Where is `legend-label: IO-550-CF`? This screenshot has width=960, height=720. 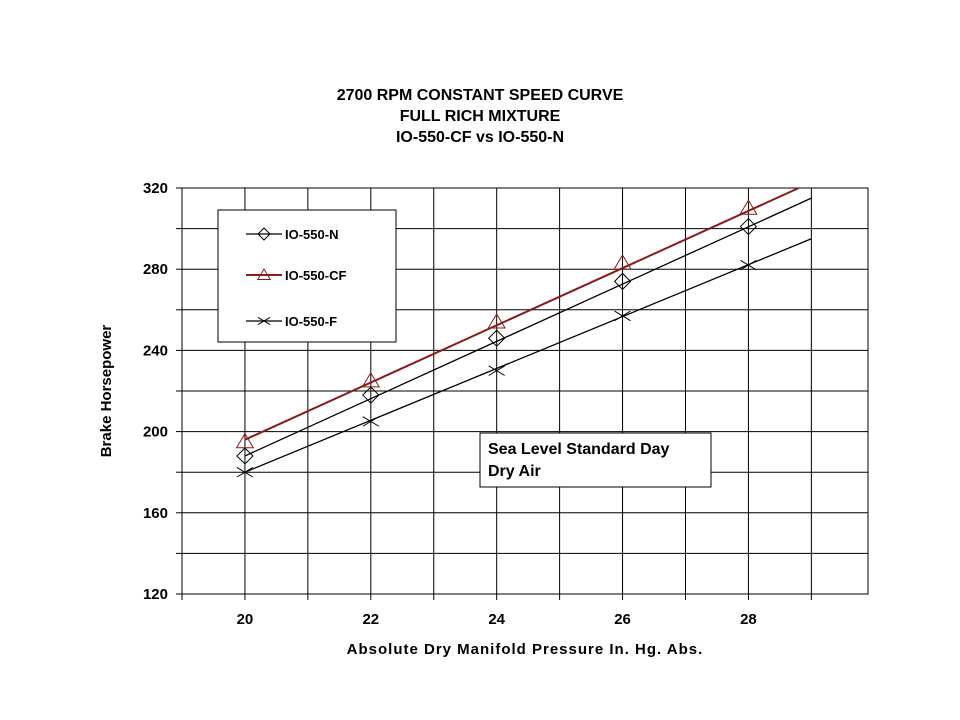 legend-label: IO-550-CF is located at coordinates (315, 275).